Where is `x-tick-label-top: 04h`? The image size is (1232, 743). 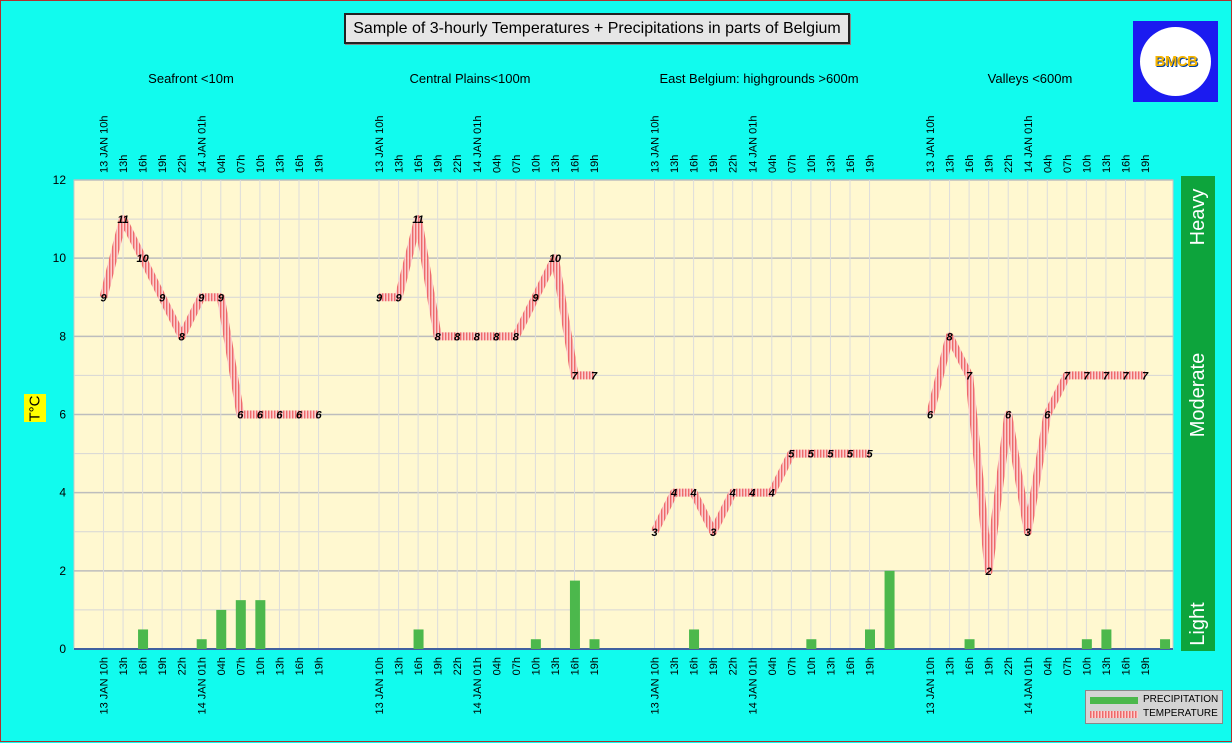
x-tick-label-top: 04h is located at coordinates (1048, 164).